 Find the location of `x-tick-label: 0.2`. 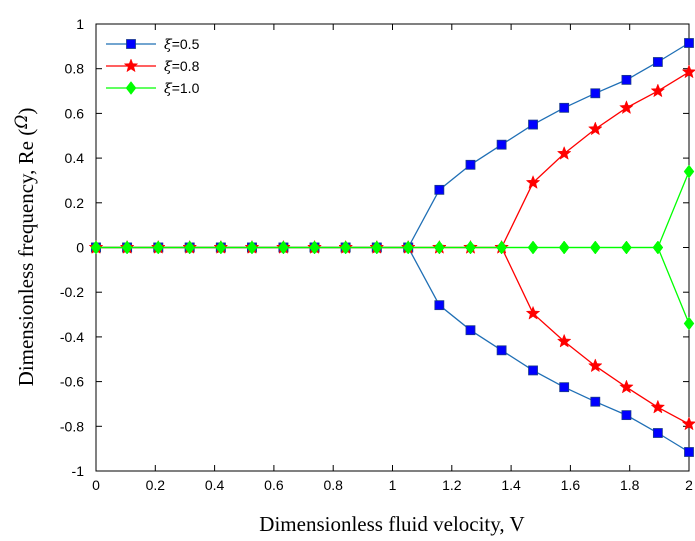

x-tick-label: 0.2 is located at coordinates (156, 485).